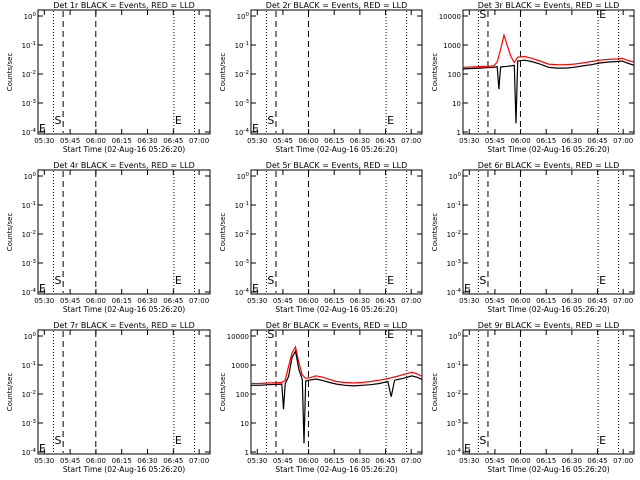 Image resolution: width=640 pixels, height=480 pixels. I want to click on y-tick-label: 10000, so click(450, 17).